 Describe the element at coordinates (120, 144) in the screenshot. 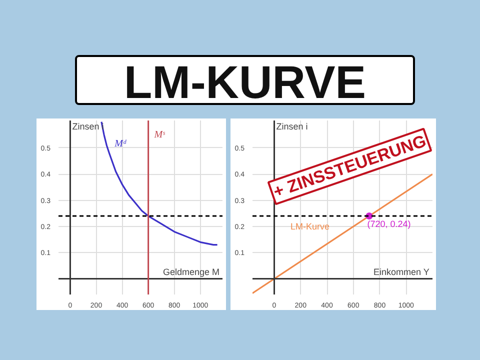

I see `series-label: Mᵈ` at that location.